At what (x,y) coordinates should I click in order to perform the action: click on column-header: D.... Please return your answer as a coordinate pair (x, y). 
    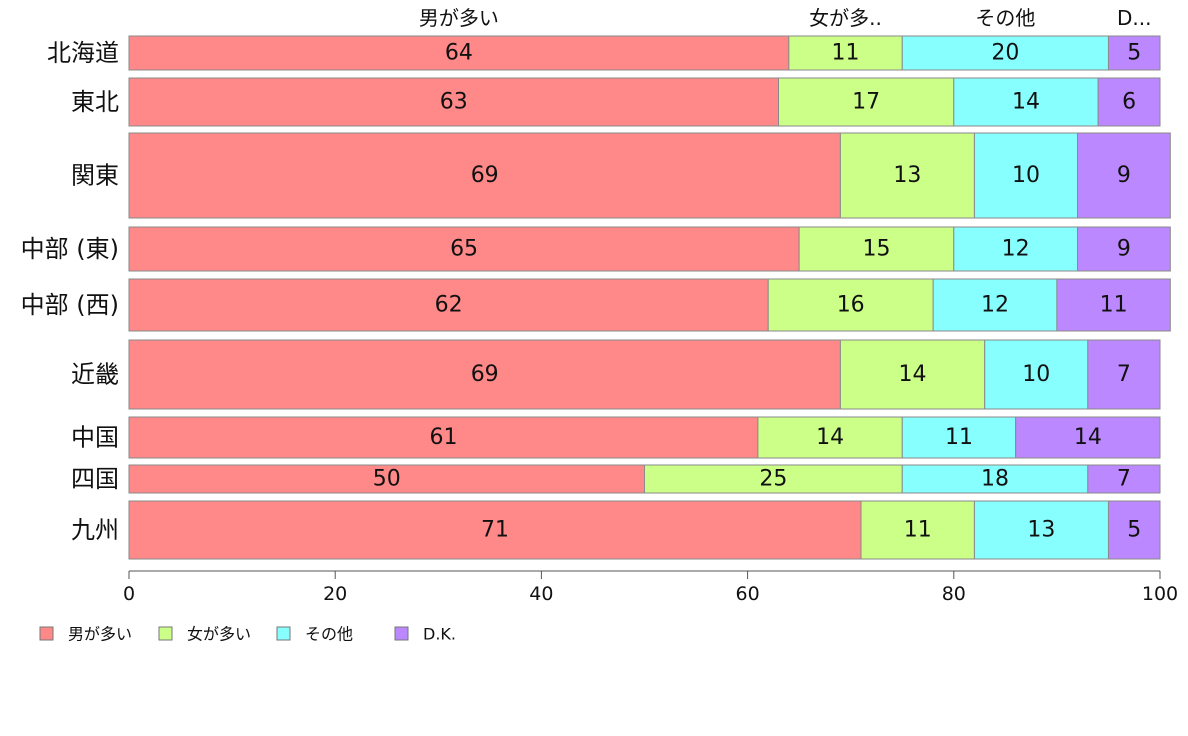
    Looking at the image, I should click on (1134, 18).